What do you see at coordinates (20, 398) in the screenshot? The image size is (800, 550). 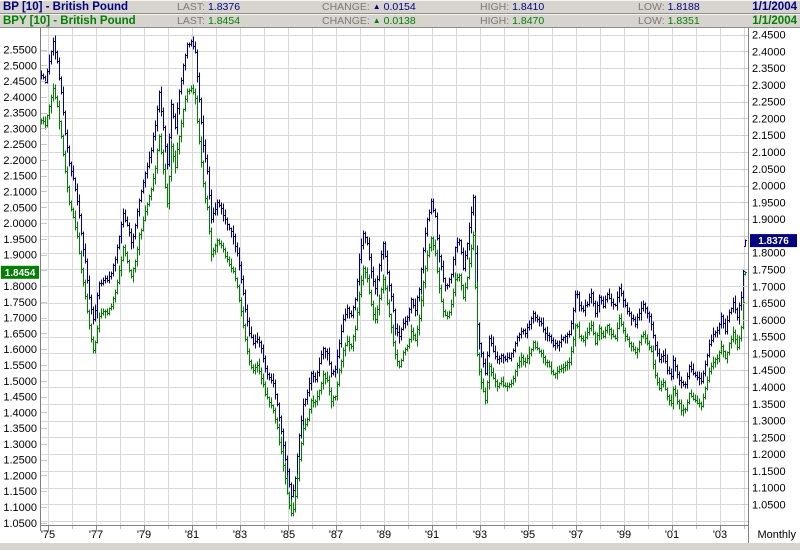 I see `left-axis-label: 1.4500` at bounding box center [20, 398].